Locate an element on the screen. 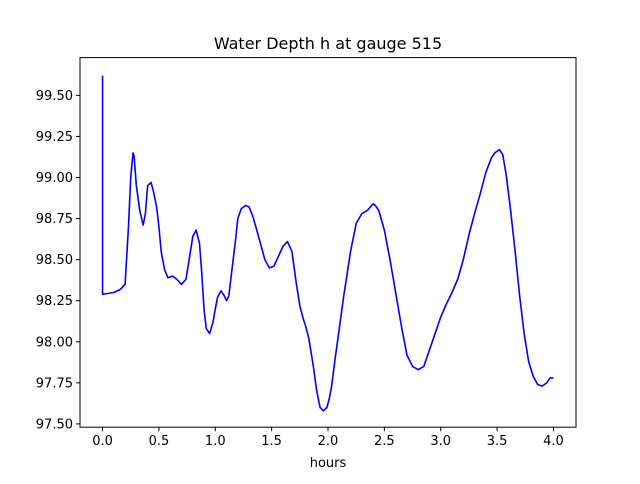 This screenshot has width=640, height=484. y-tick-label: 98.00 is located at coordinates (54, 342).